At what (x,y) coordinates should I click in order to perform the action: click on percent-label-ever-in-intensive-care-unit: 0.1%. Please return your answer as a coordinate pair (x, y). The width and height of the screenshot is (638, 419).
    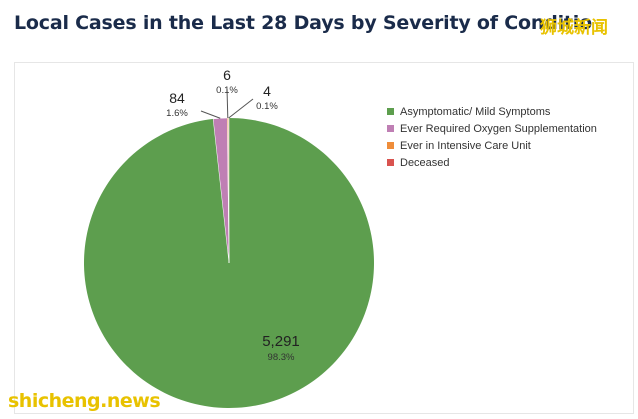
    Looking at the image, I should click on (227, 90).